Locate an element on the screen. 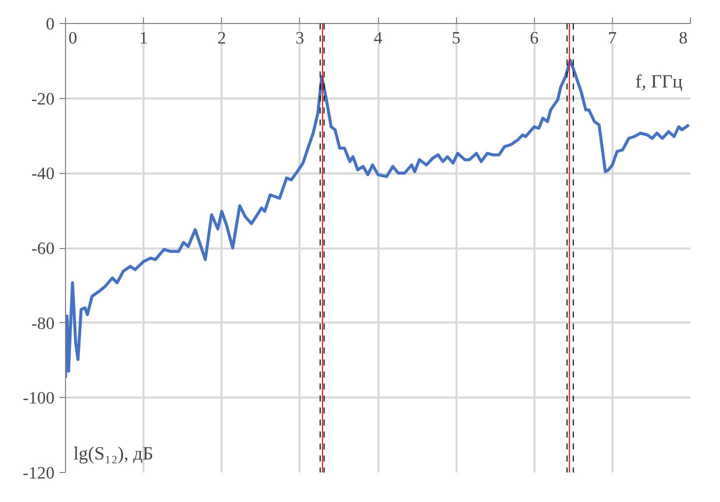 The image size is (720, 502). y-axis-title: lg(S₁₂), дБ is located at coordinates (114, 454).